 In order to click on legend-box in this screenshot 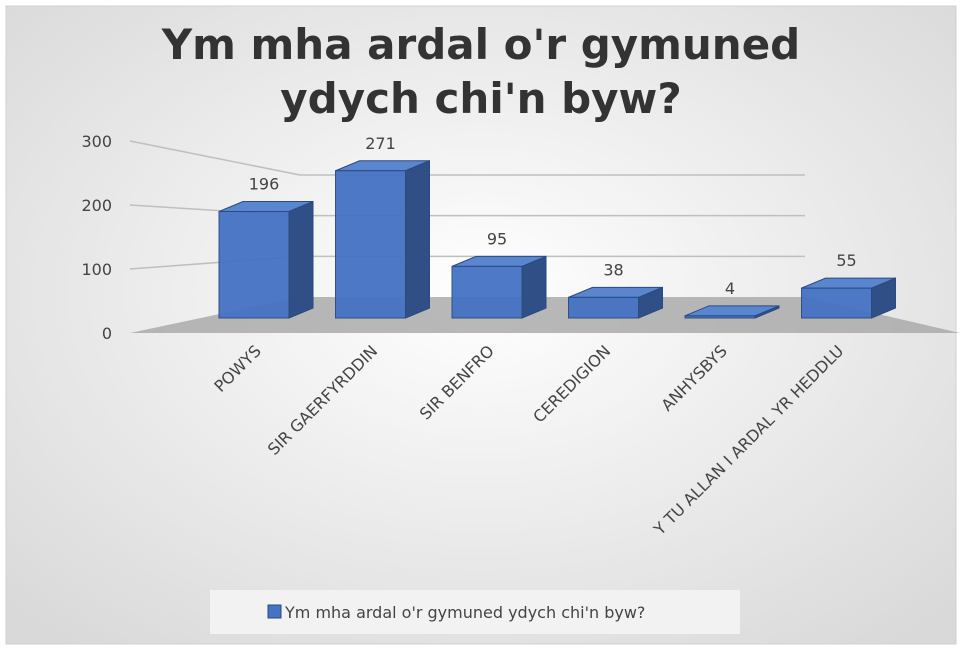, I will do `click(475, 612)`.